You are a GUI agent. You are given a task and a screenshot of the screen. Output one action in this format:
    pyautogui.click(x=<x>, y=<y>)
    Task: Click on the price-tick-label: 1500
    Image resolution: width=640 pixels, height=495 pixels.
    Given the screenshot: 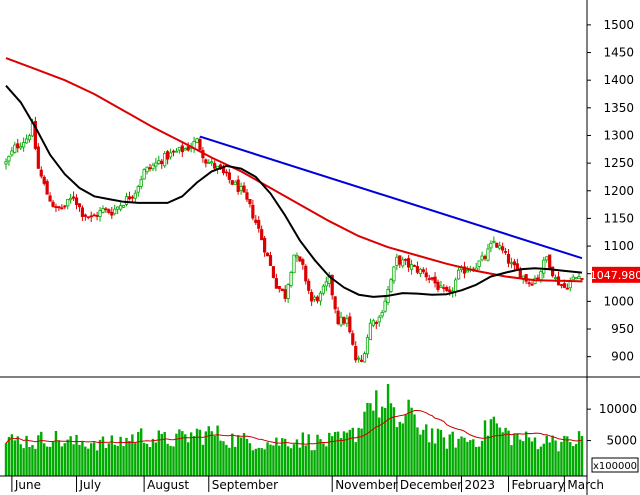 What is the action you would take?
    pyautogui.click(x=618, y=25)
    